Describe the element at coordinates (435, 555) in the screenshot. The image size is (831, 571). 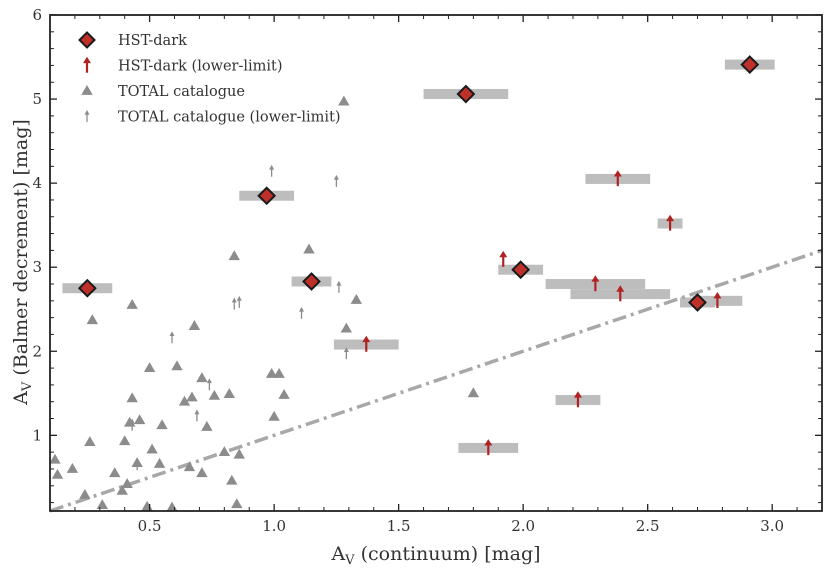
I see `x-axis-label: AV (continuum) [mag]` at that location.